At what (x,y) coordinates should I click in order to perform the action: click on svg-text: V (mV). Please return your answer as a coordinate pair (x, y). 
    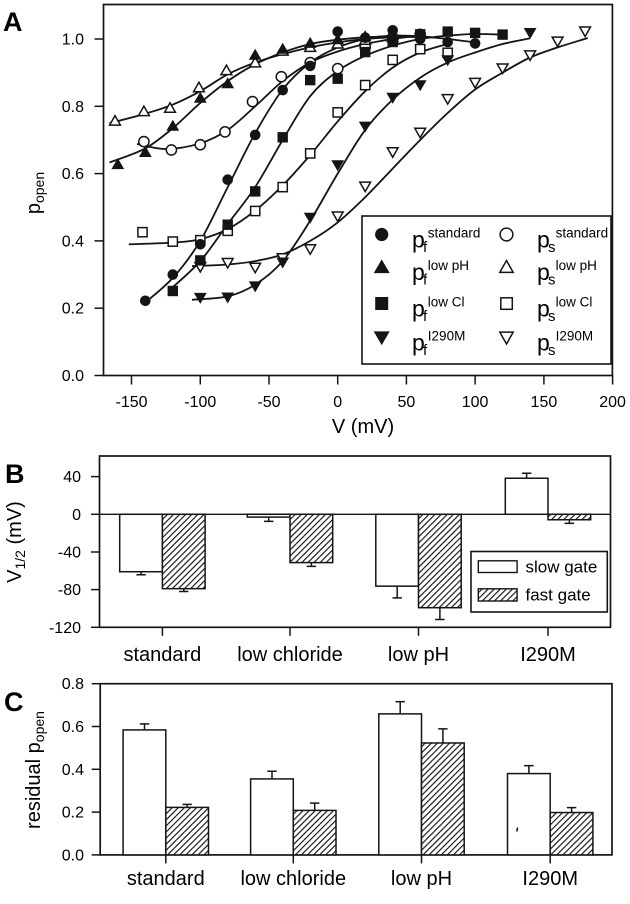
    Looking at the image, I should click on (363, 427).